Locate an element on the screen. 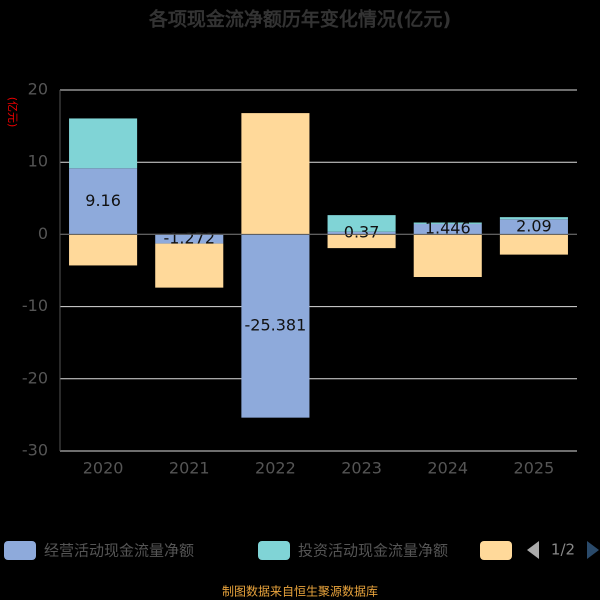 This screenshot has height=600, width=600. legend-next is located at coordinates (593, 550).